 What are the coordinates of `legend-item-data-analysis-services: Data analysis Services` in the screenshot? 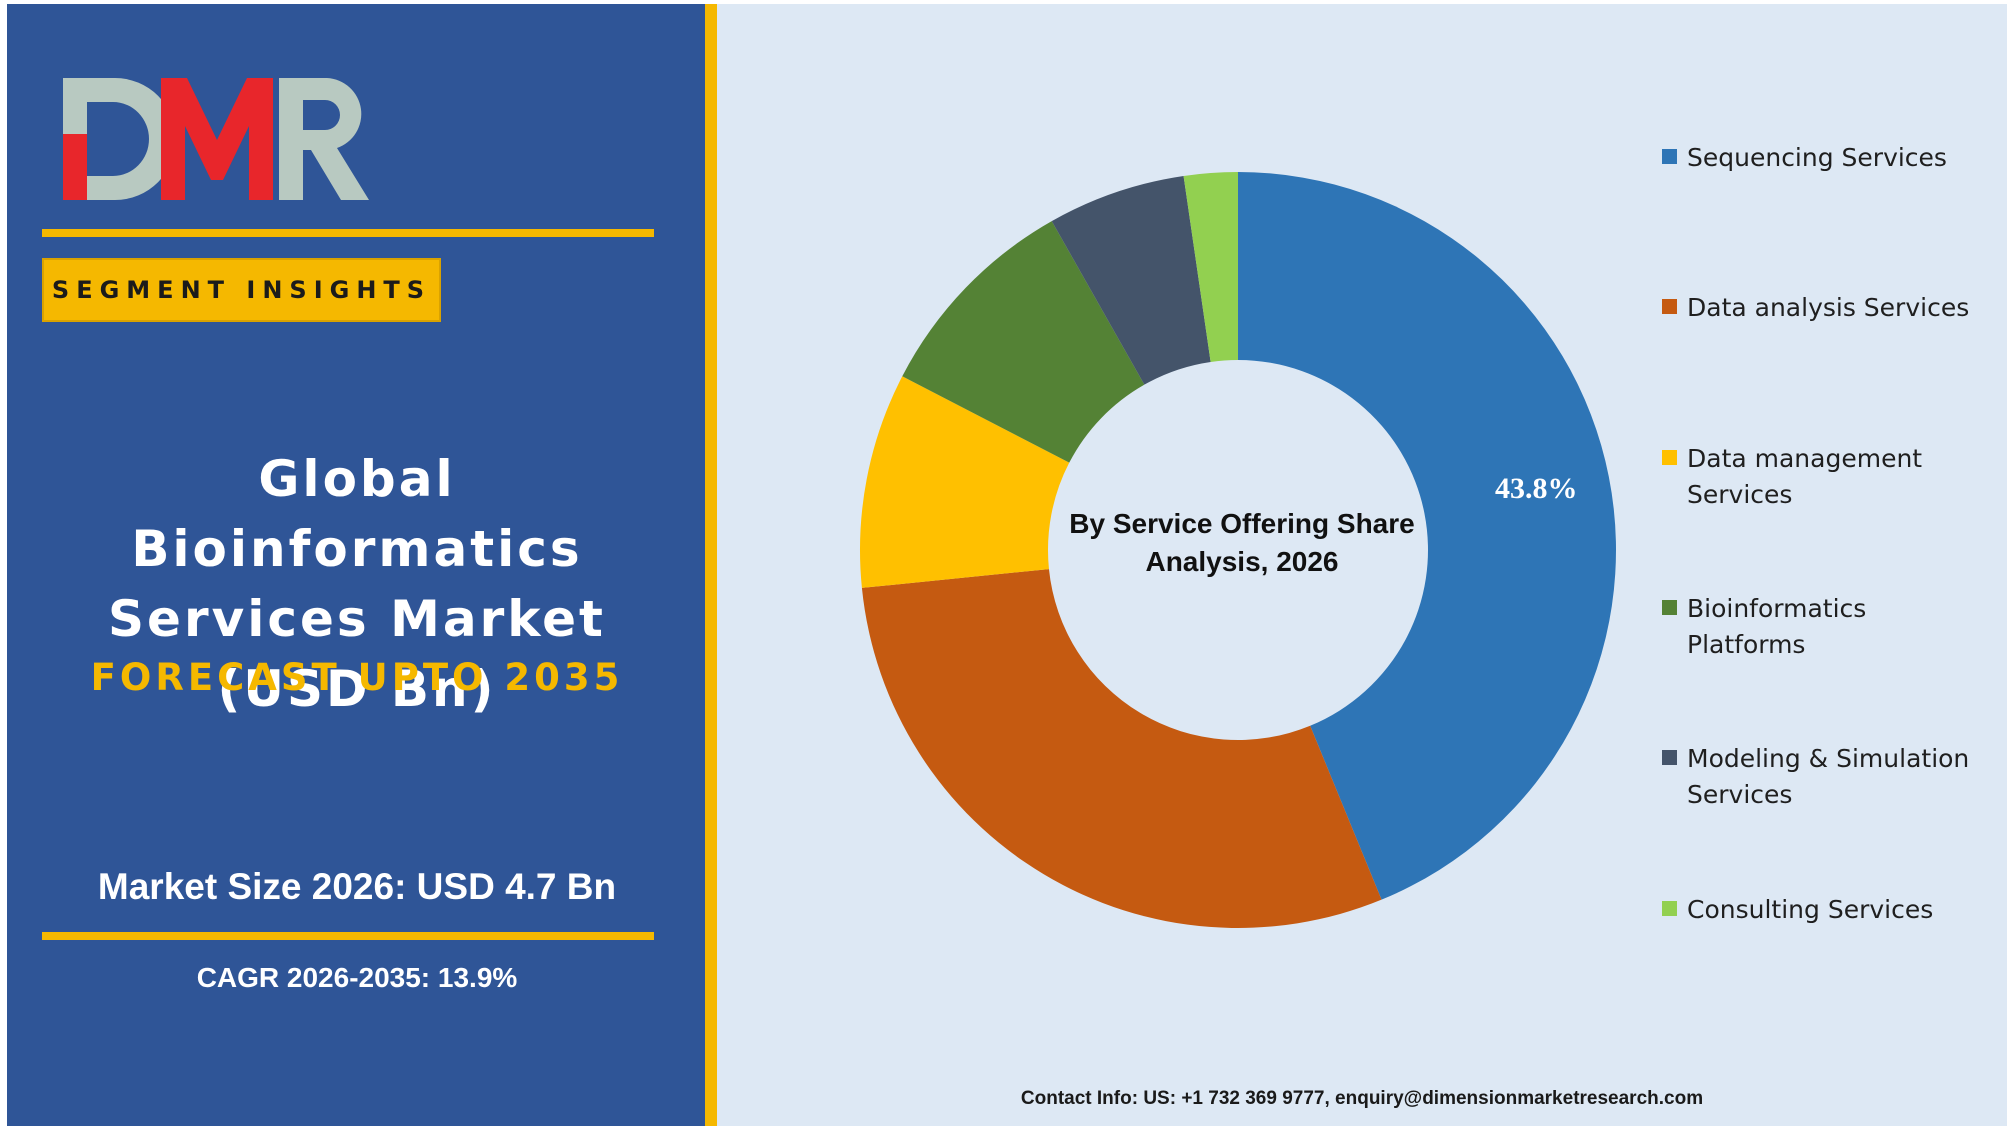 It's located at (1832, 308).